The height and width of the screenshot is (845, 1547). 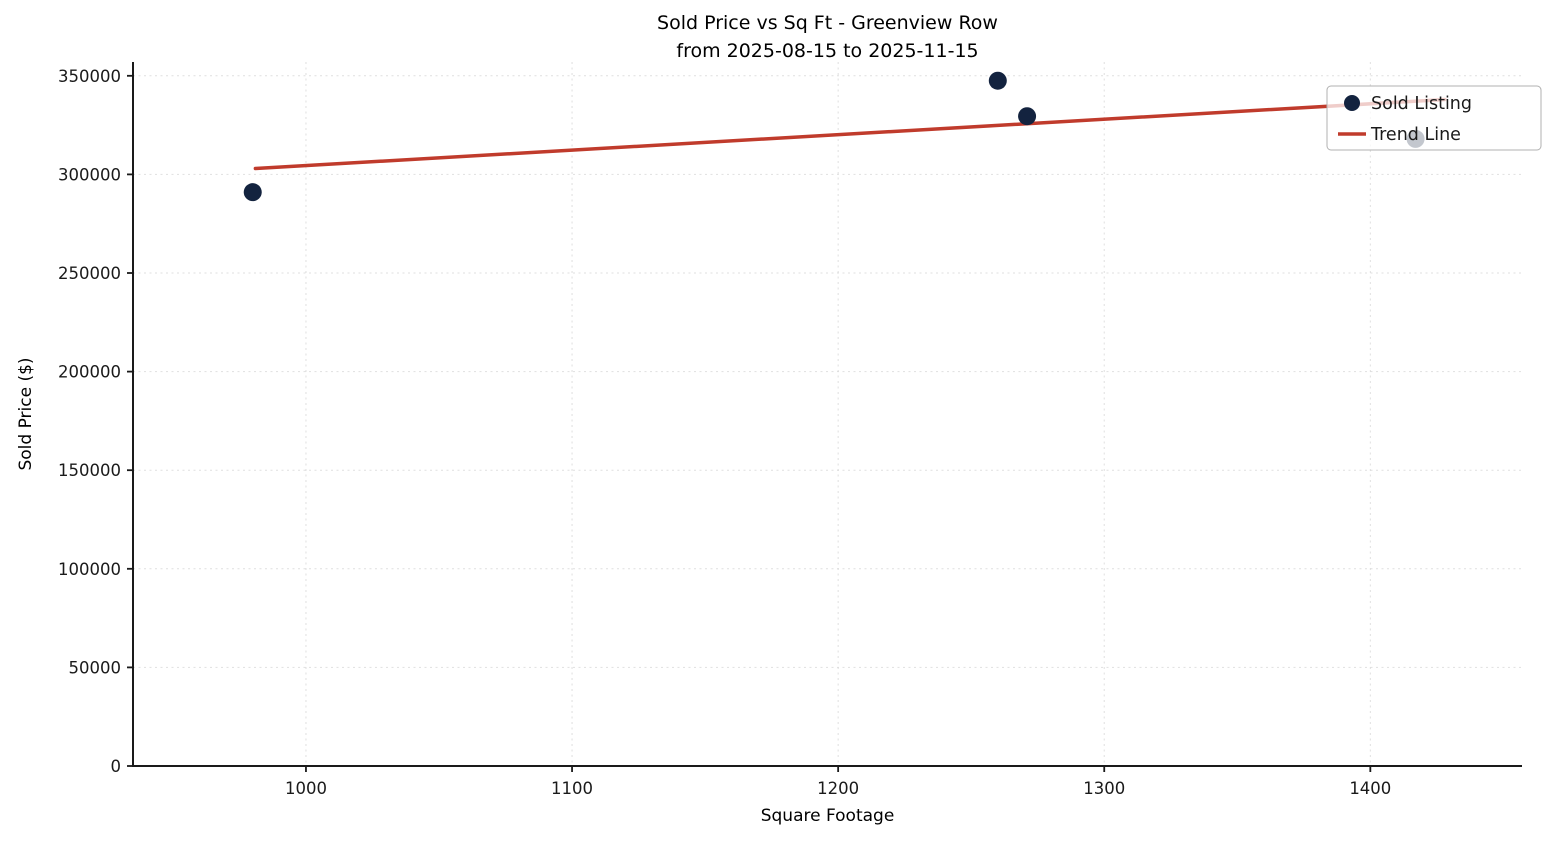 What do you see at coordinates (850, 134) in the screenshot?
I see `trend-line` at bounding box center [850, 134].